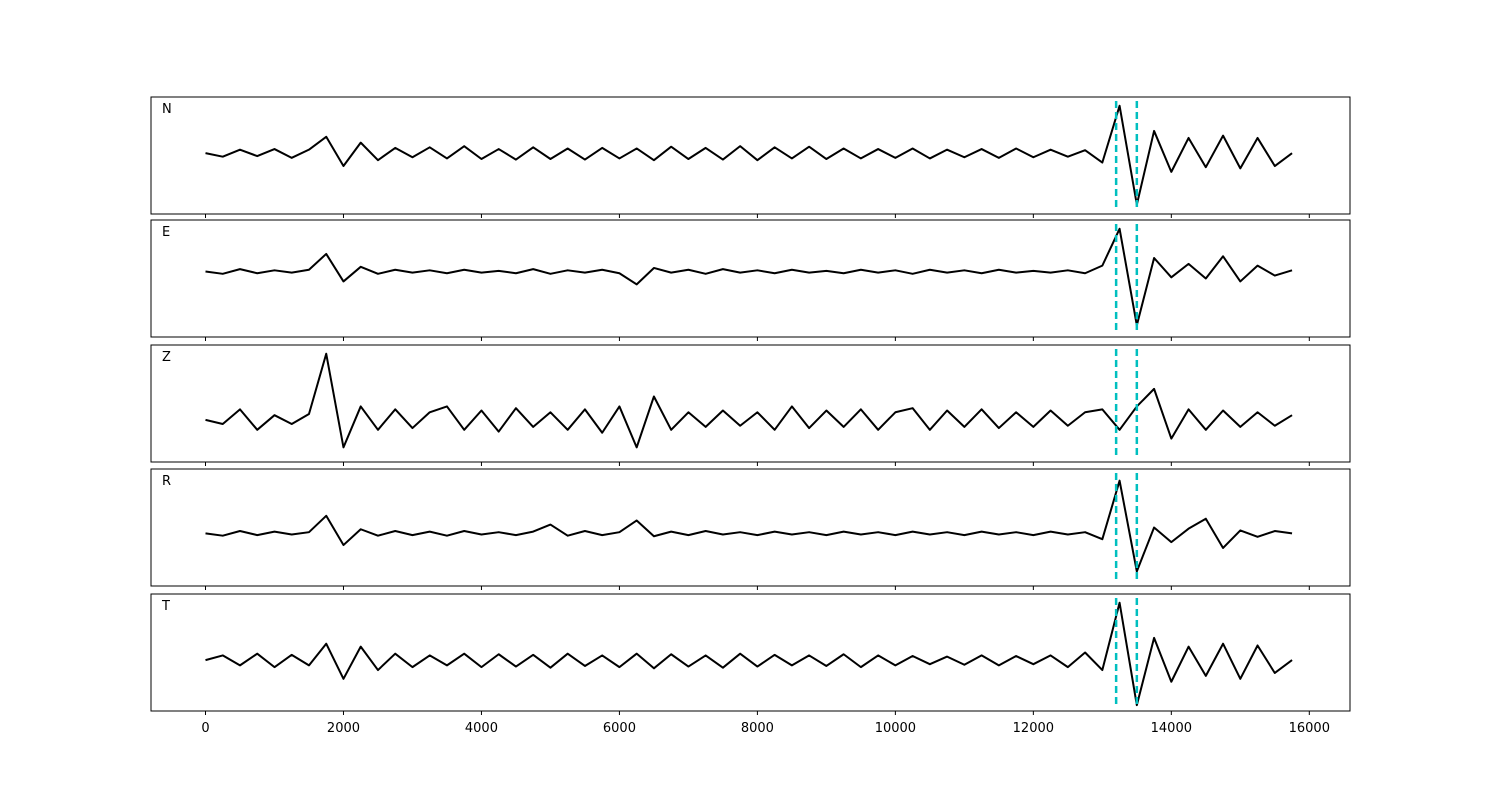 The image size is (1500, 800). What do you see at coordinates (1309, 728) in the screenshot?
I see `x-tick-label: 16000` at bounding box center [1309, 728].